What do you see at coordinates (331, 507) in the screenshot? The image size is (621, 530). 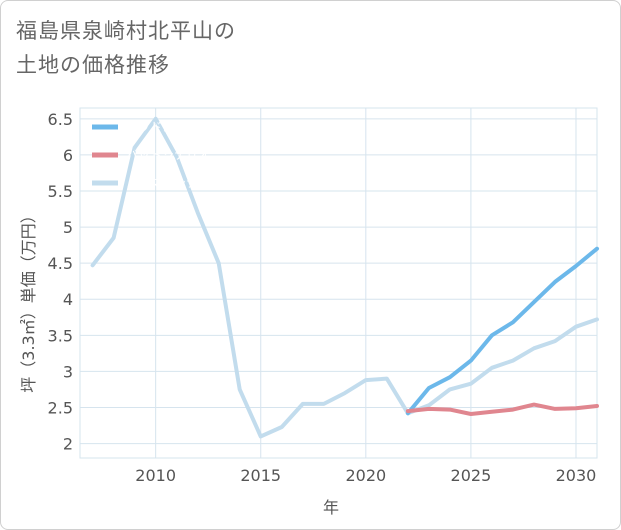 I see `x-axis-label: 年` at bounding box center [331, 507].